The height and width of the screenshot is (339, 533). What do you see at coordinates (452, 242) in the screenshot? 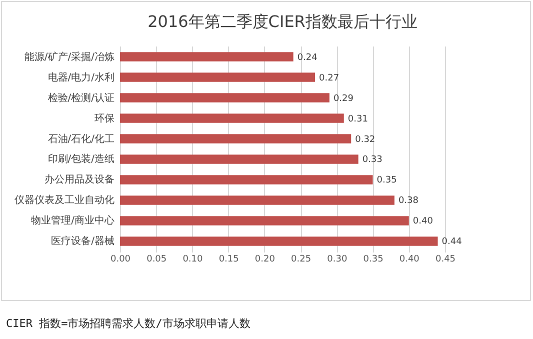
I see `data-label: 0.44` at bounding box center [452, 242].